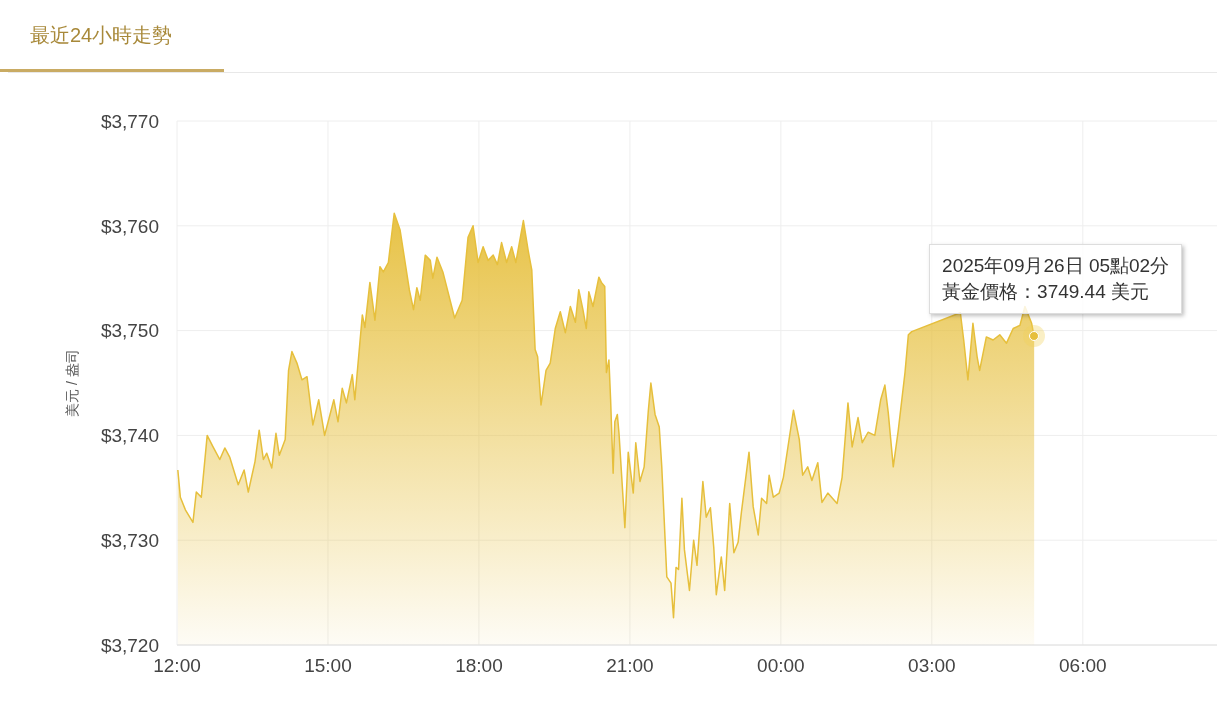  What do you see at coordinates (932, 666) in the screenshot?
I see `x-tick-label: 03:00` at bounding box center [932, 666].